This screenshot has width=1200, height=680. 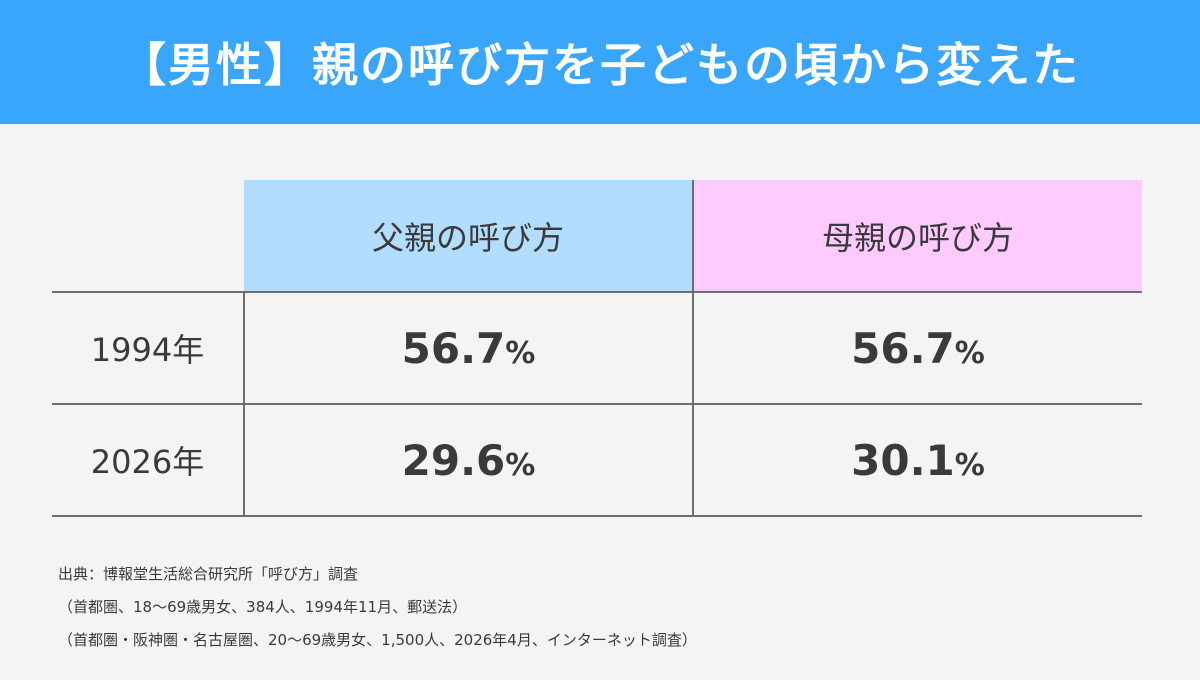 I want to click on unit-1994-mother: %, so click(x=969, y=353).